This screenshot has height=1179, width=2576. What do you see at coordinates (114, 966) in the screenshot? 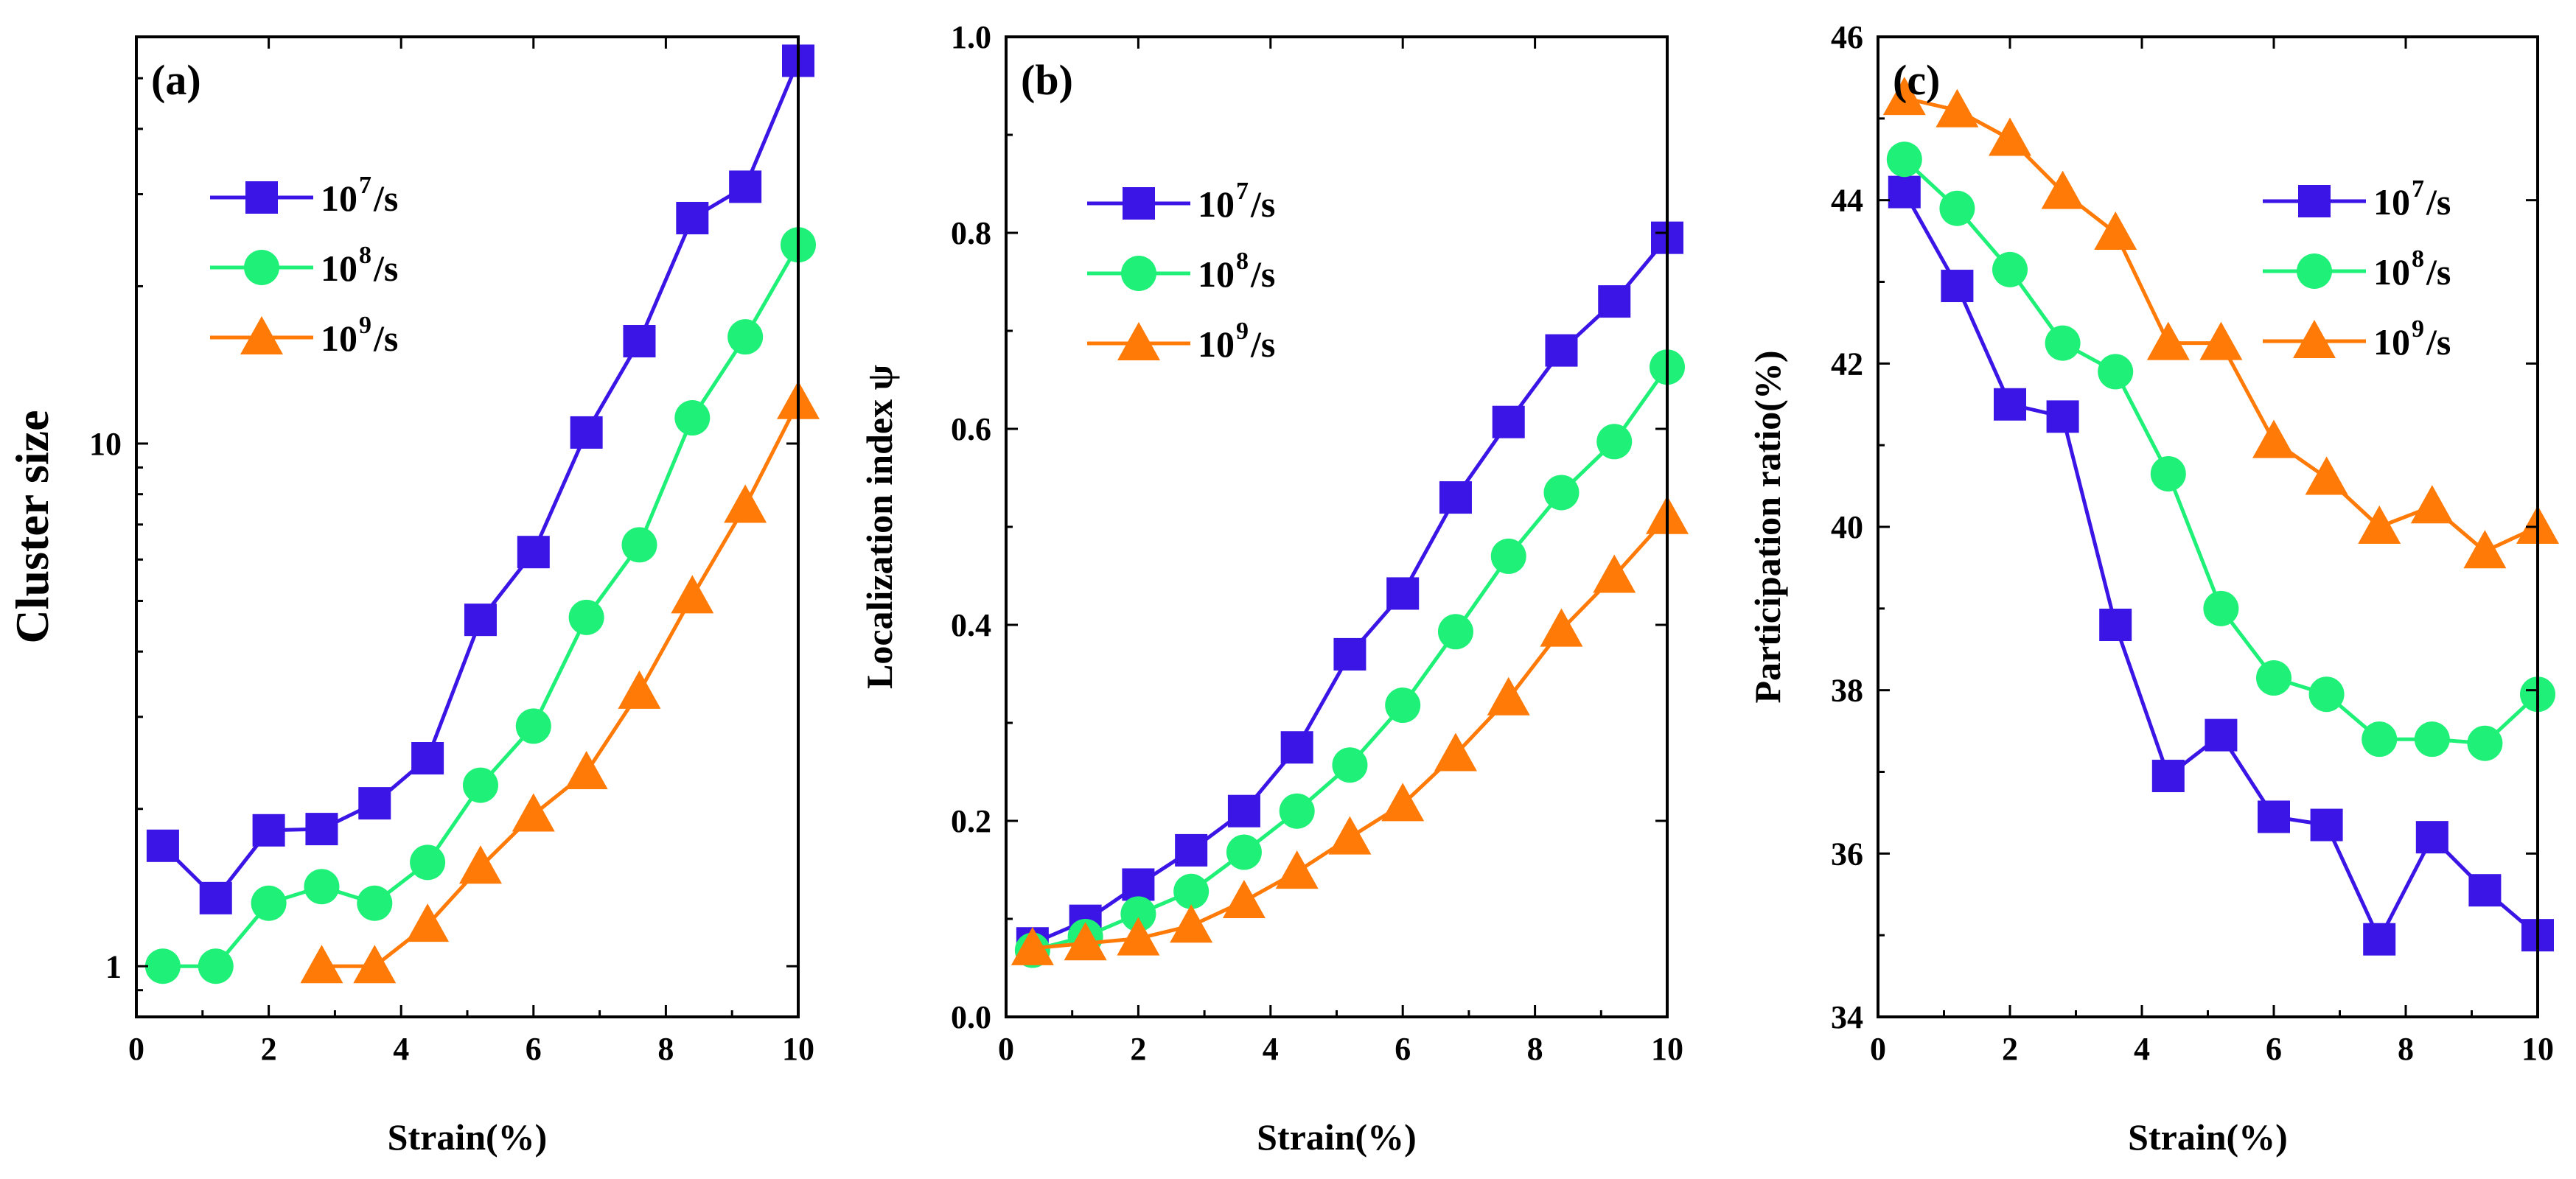
I see `panel-a-ytick-label-0: 1` at bounding box center [114, 966].